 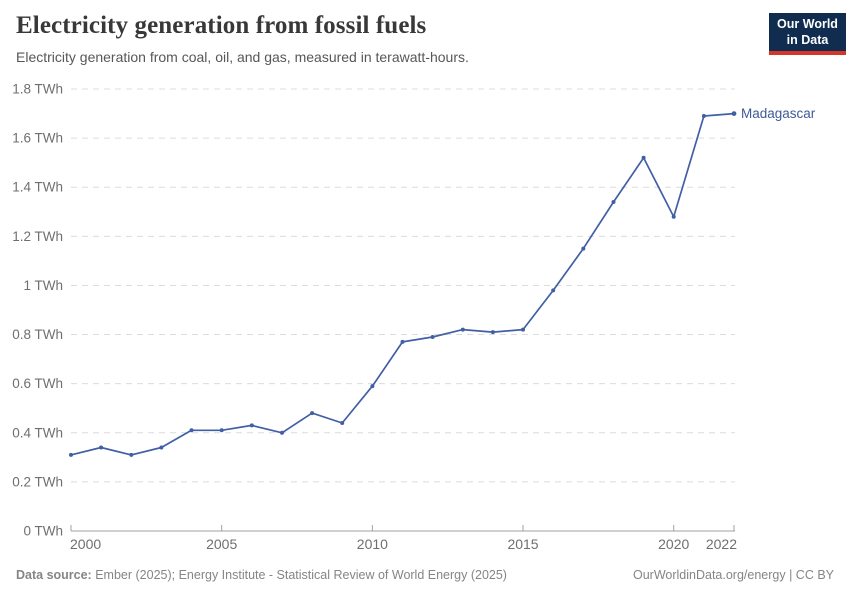 I want to click on x-tick-label: 2005, so click(x=221, y=544).